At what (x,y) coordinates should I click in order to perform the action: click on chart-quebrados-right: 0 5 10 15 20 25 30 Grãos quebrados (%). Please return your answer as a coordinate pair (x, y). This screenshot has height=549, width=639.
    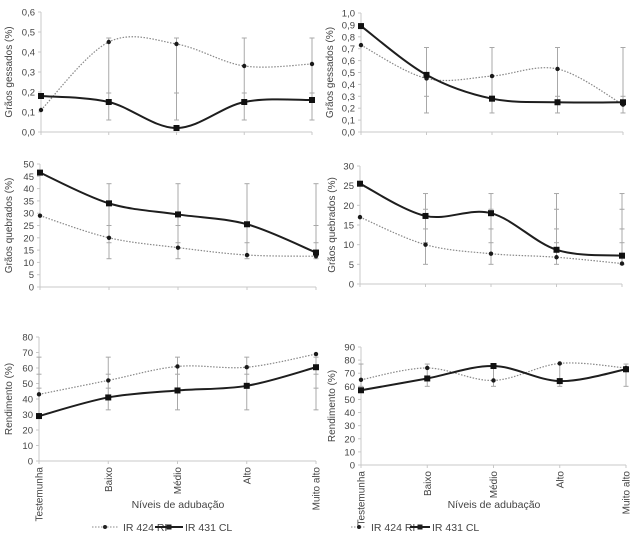
    Looking at the image, I should click on (476, 226).